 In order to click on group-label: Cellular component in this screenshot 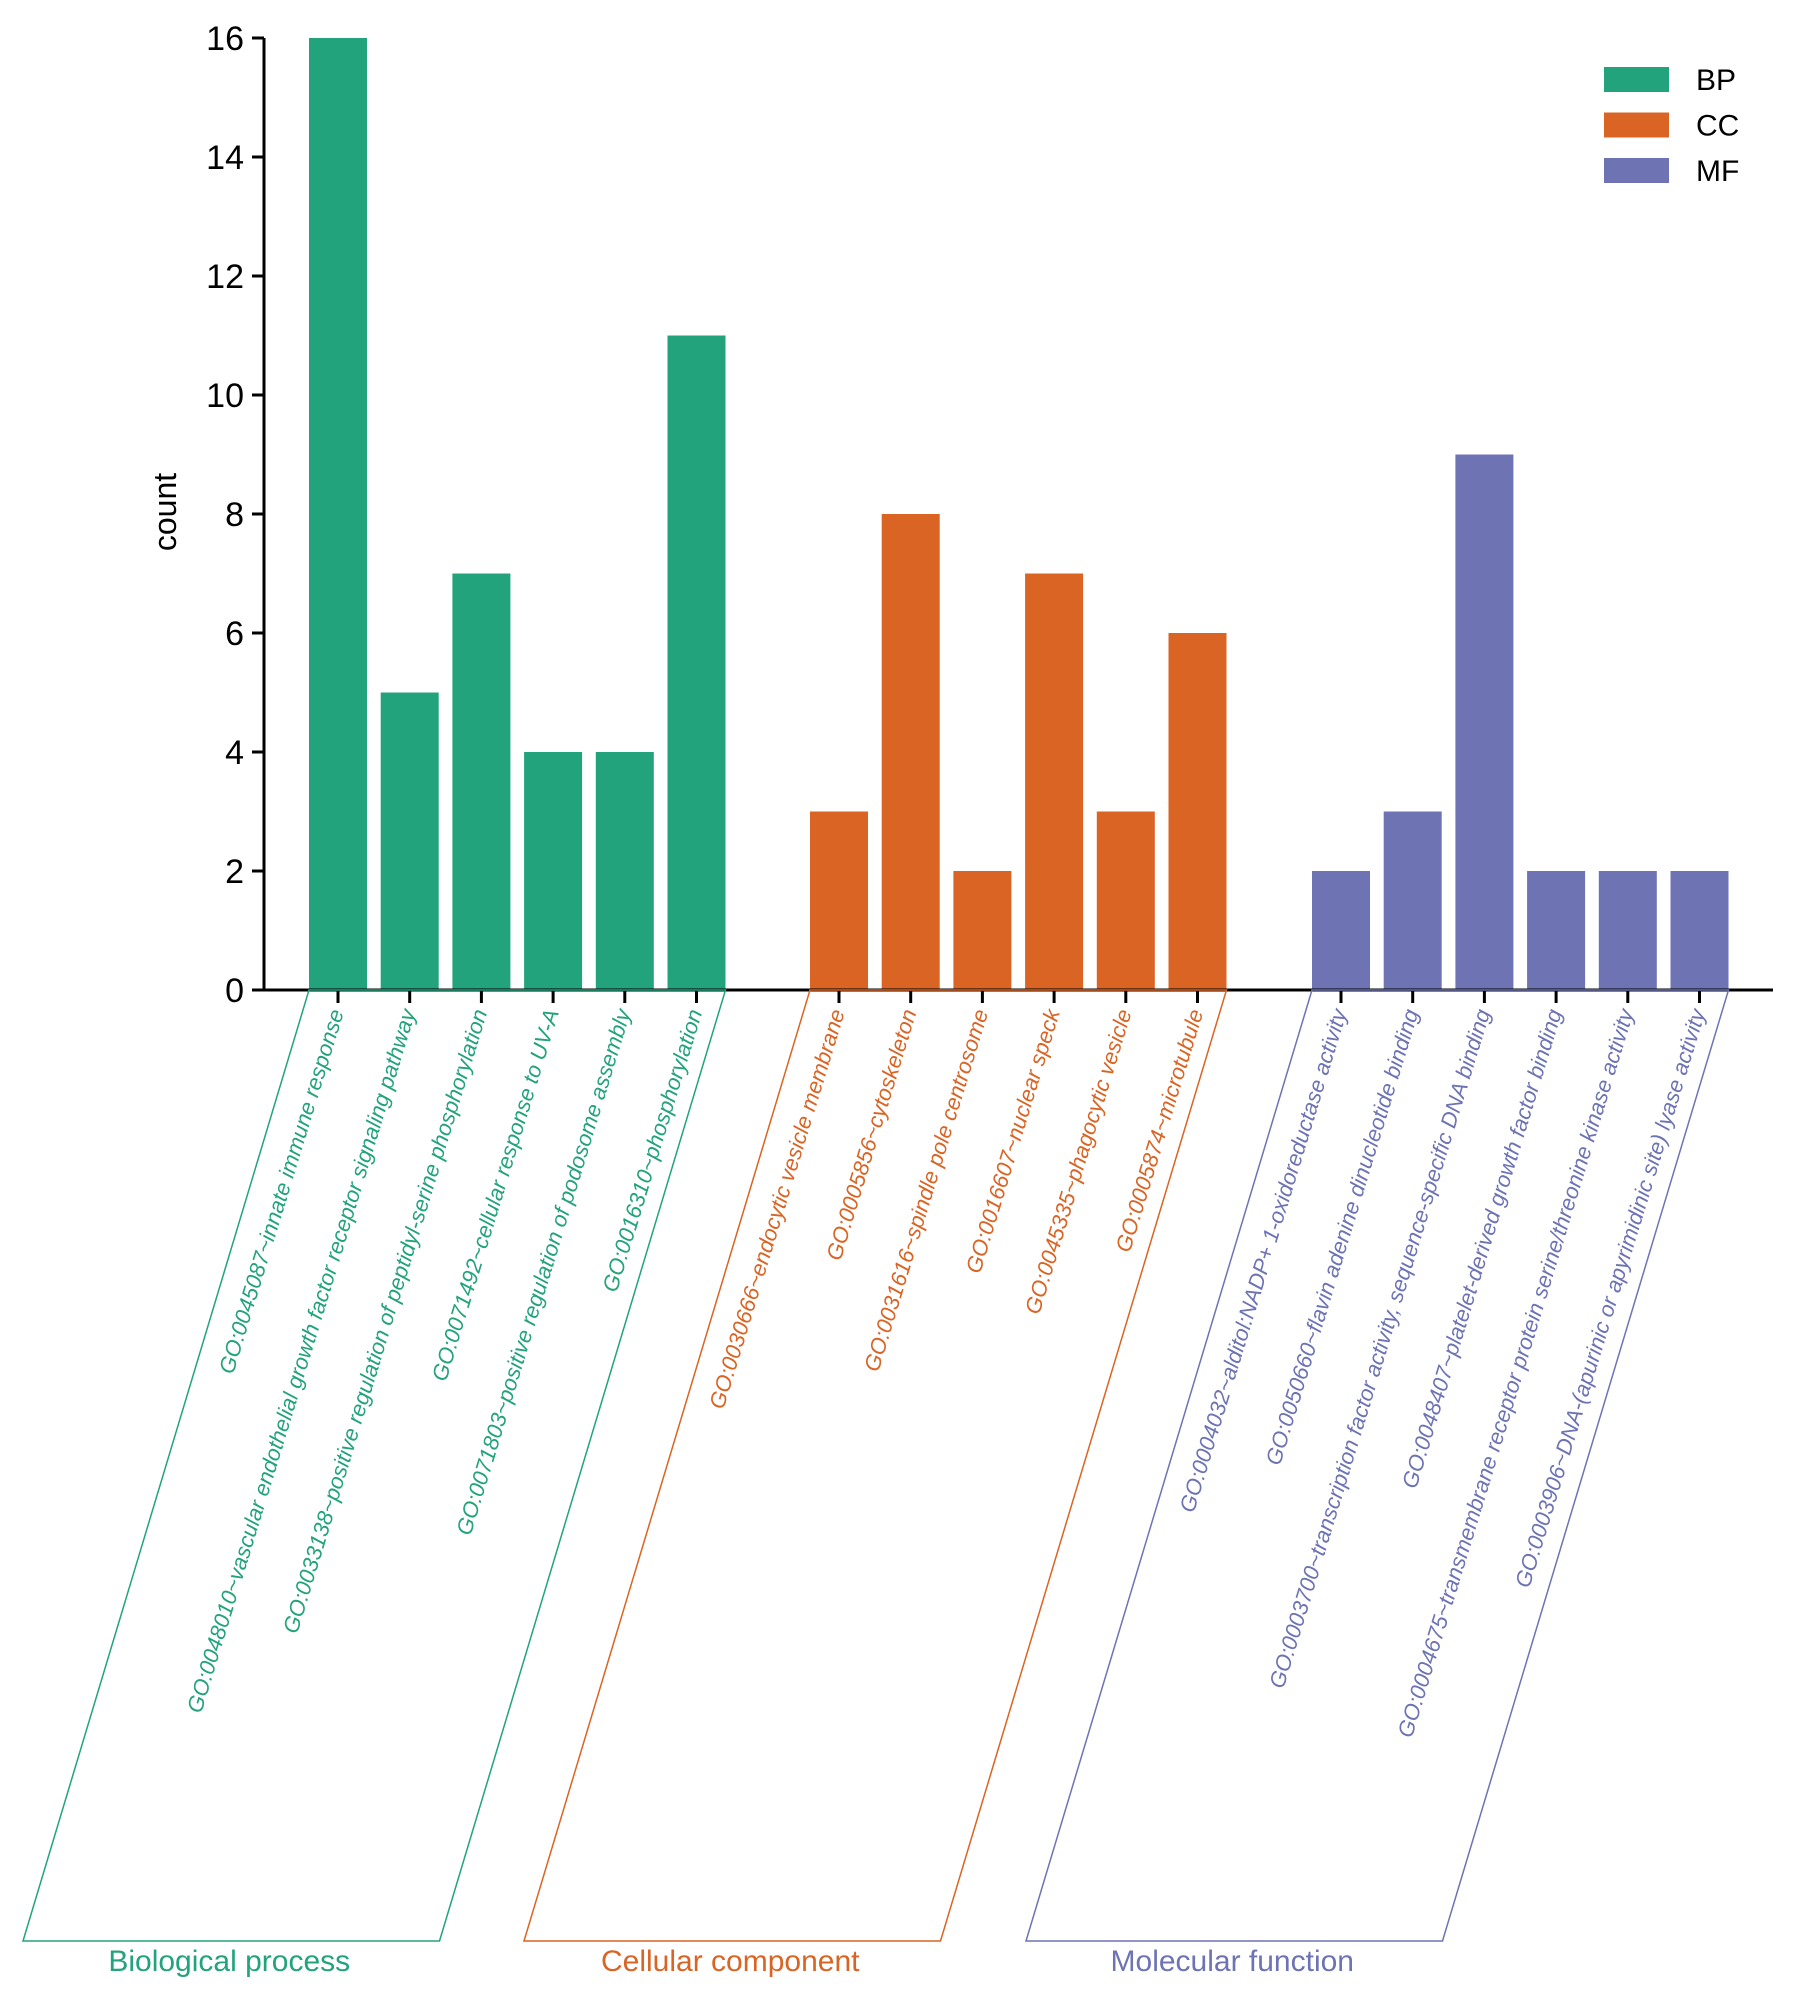, I will do `click(730, 1961)`.